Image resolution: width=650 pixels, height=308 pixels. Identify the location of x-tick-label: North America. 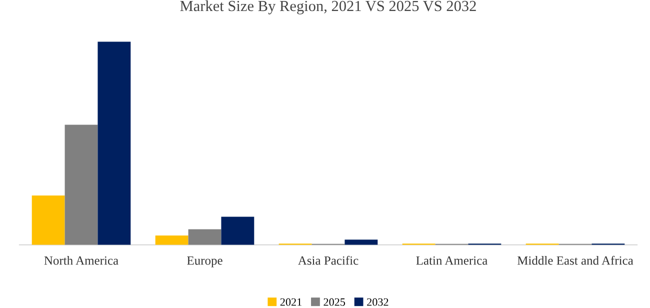
(81, 260).